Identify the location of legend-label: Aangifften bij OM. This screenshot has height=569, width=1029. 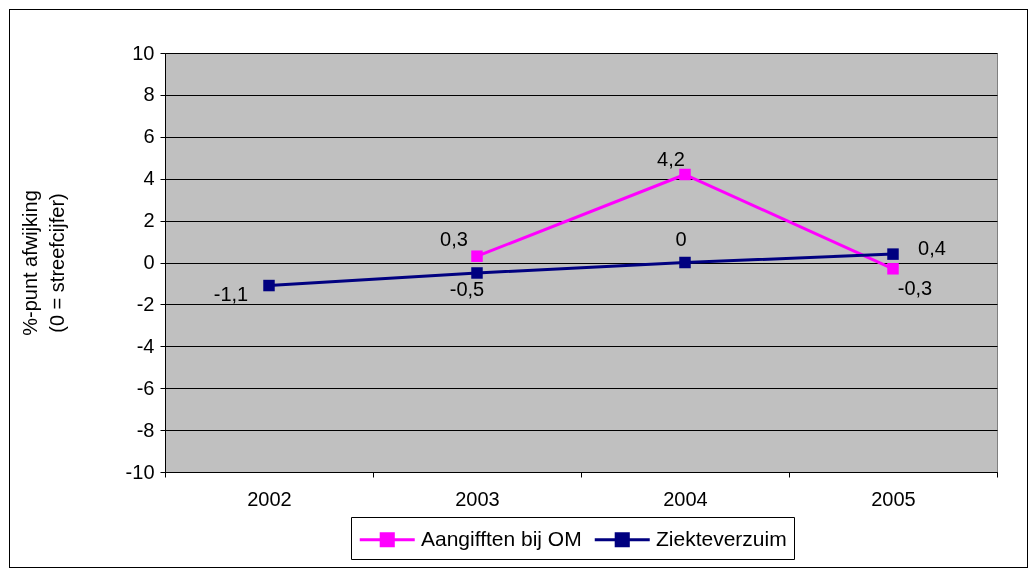
(501, 538).